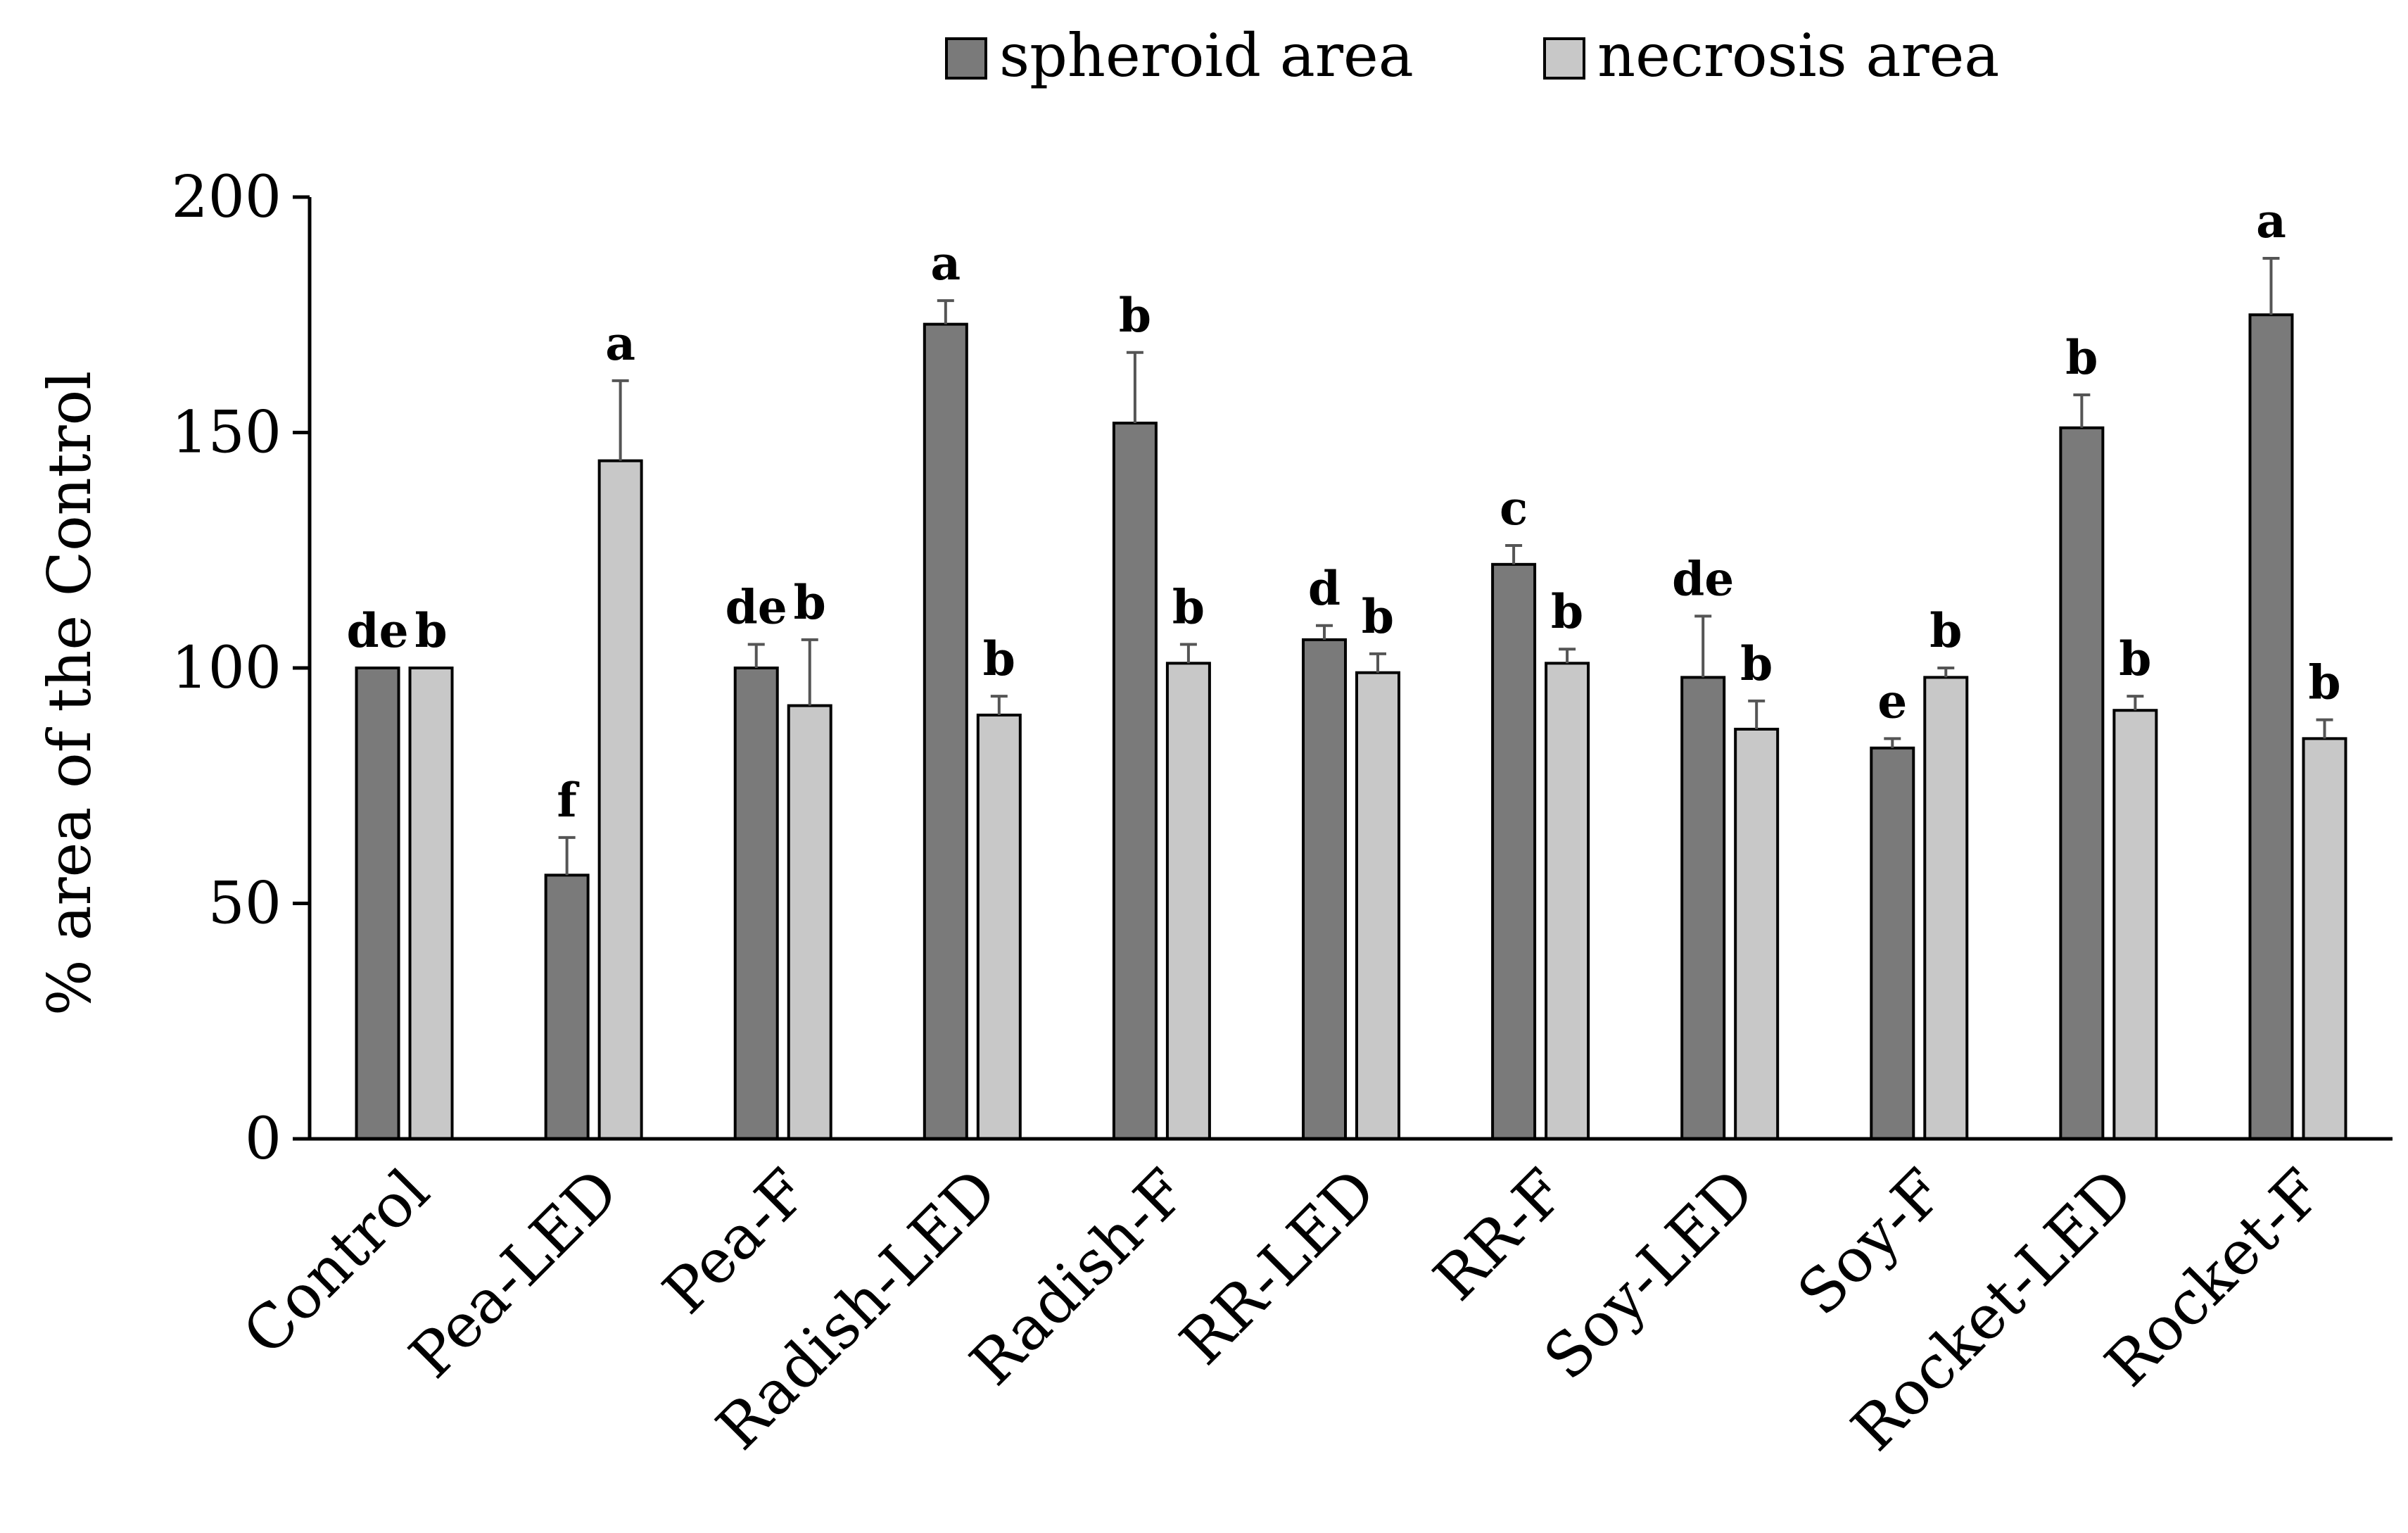 The image size is (2408, 1533). I want to click on bar-rocket-f-necrosis-area, so click(2324, 938).